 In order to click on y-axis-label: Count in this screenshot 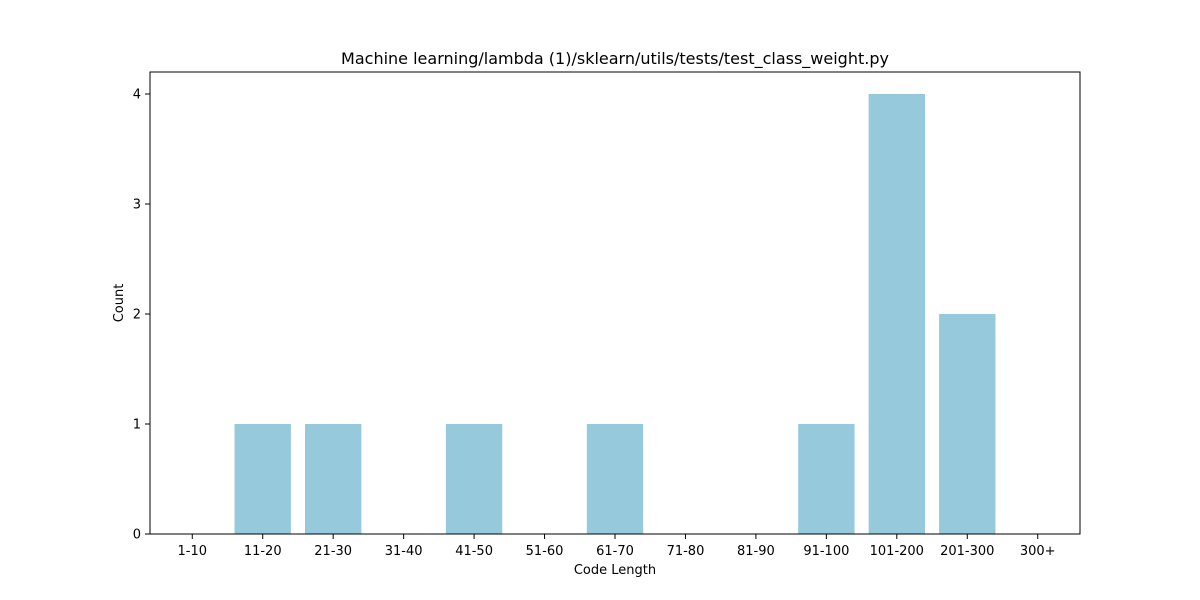, I will do `click(119, 303)`.